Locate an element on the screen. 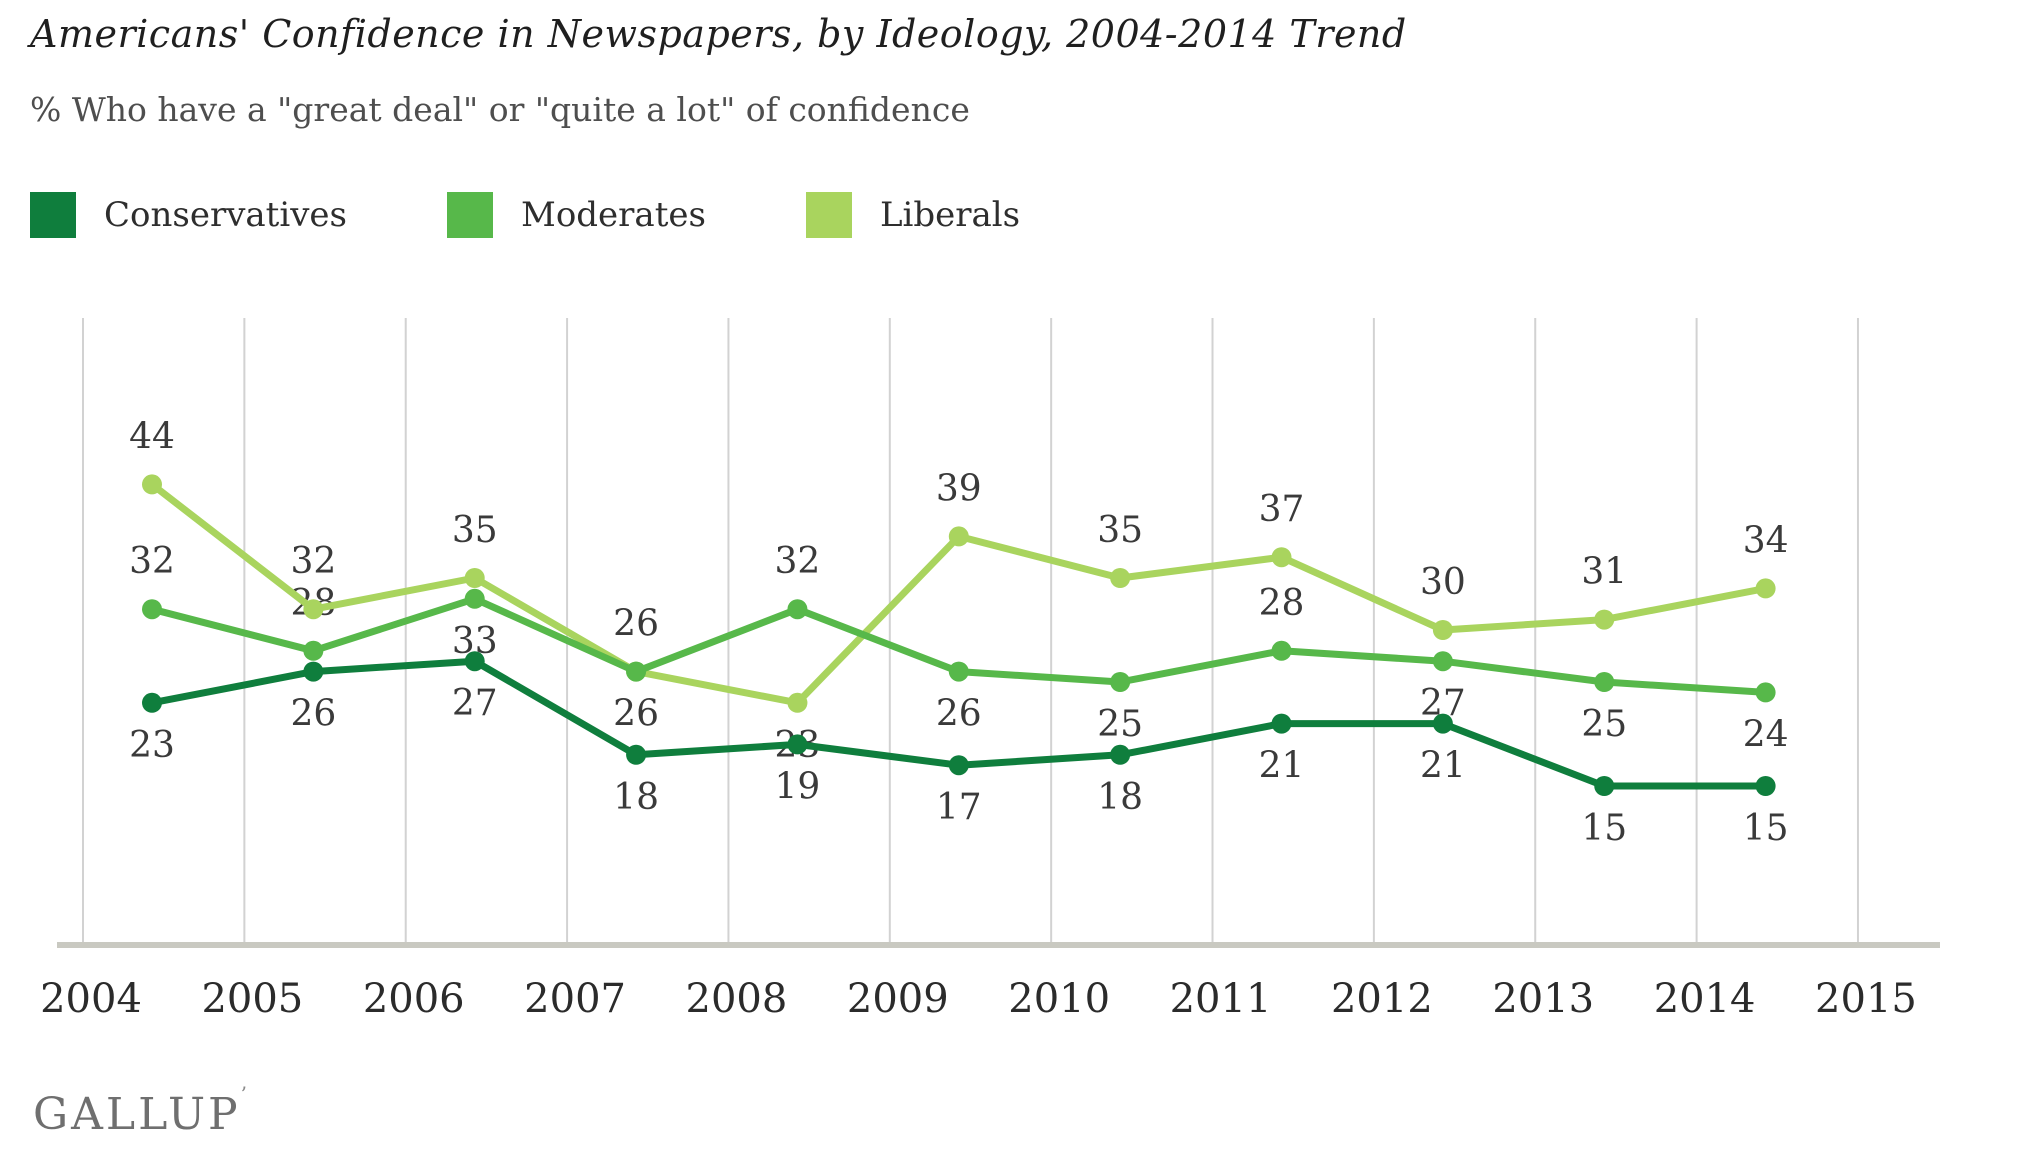 The width and height of the screenshot is (2040, 1152). data-point-conservatives-2004 is located at coordinates (152, 702).